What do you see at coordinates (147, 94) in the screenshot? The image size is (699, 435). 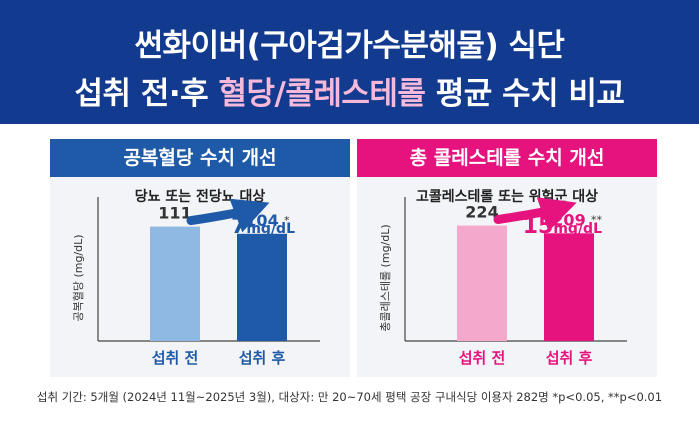 I see `header-line2-prefix: 섭취 전·후` at bounding box center [147, 94].